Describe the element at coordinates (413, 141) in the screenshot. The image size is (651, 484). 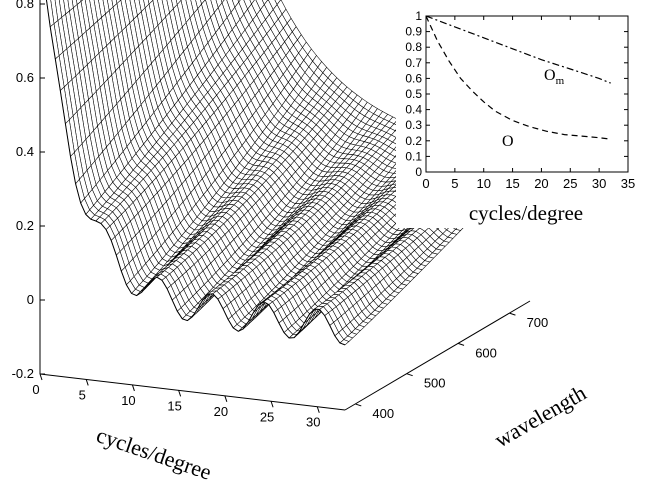
I see `inset-y-tick-label: 0.2` at that location.